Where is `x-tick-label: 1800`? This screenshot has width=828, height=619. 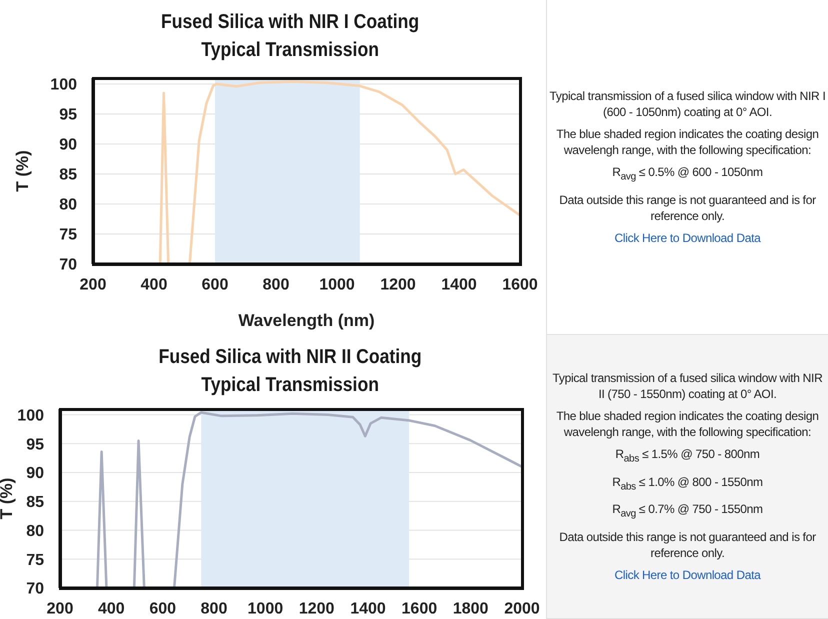 x-tick-label: 1800 is located at coordinates (470, 609).